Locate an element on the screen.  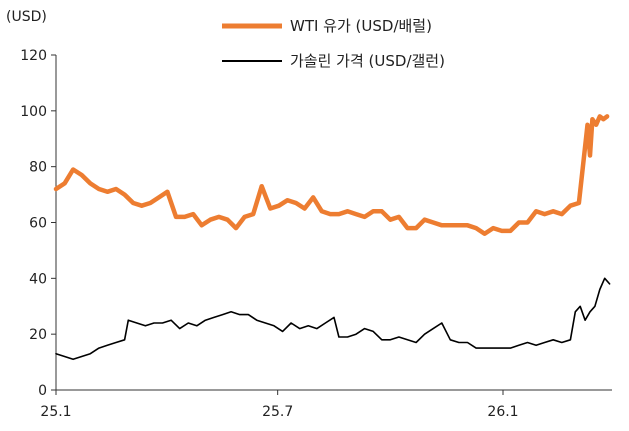
x-tick-label: 26.1 is located at coordinates (502, 412).